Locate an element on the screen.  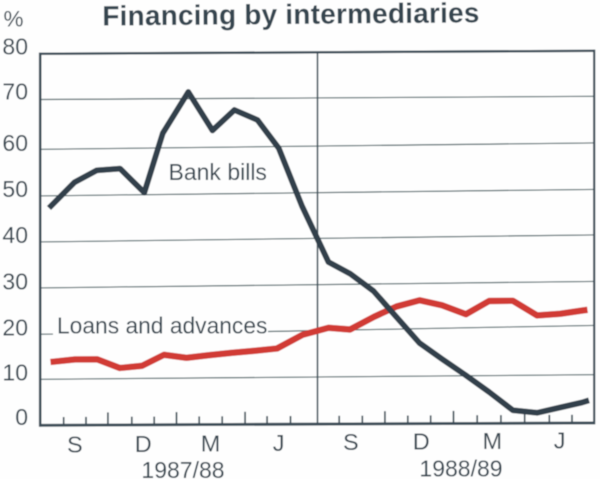
svg-text: 20 is located at coordinates (15, 327).